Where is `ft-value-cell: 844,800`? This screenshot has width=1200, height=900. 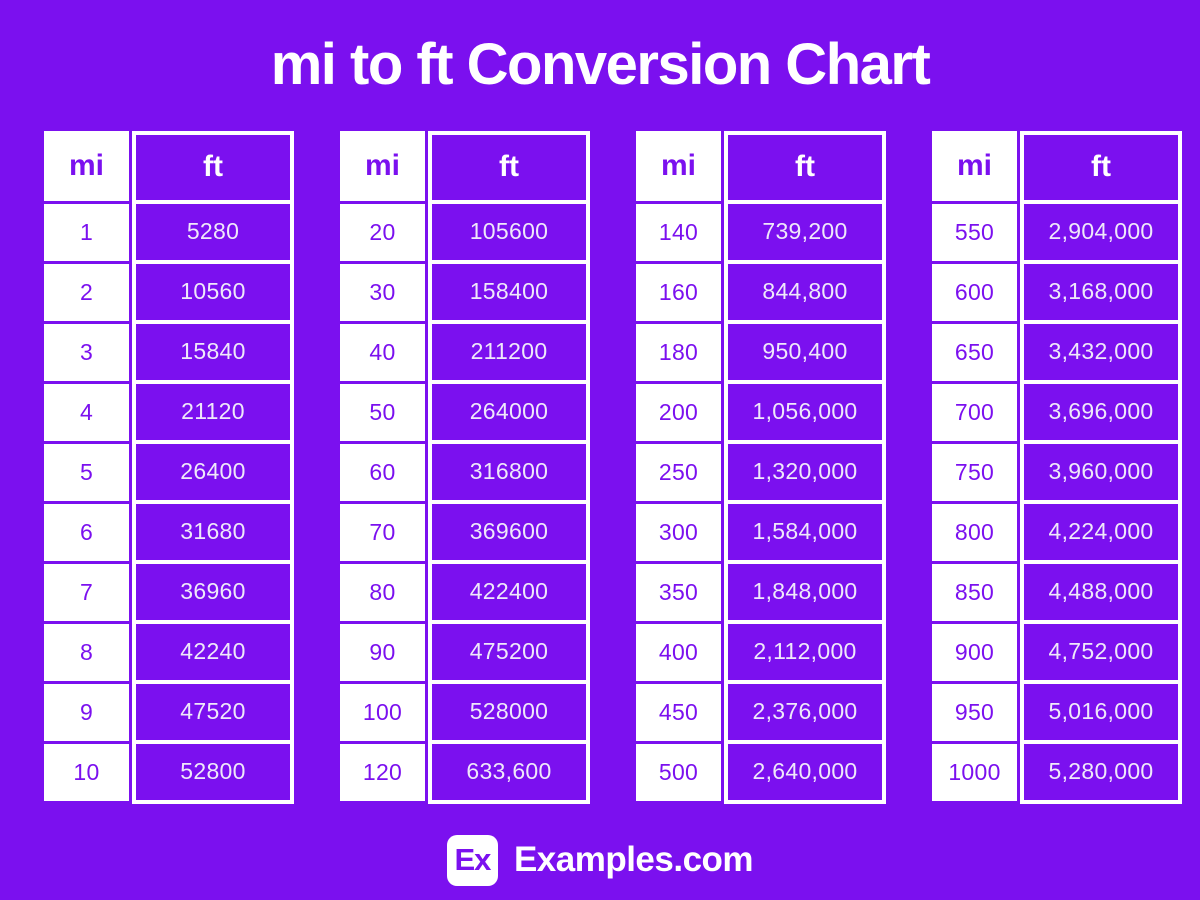 ft-value-cell: 844,800 is located at coordinates (805, 293).